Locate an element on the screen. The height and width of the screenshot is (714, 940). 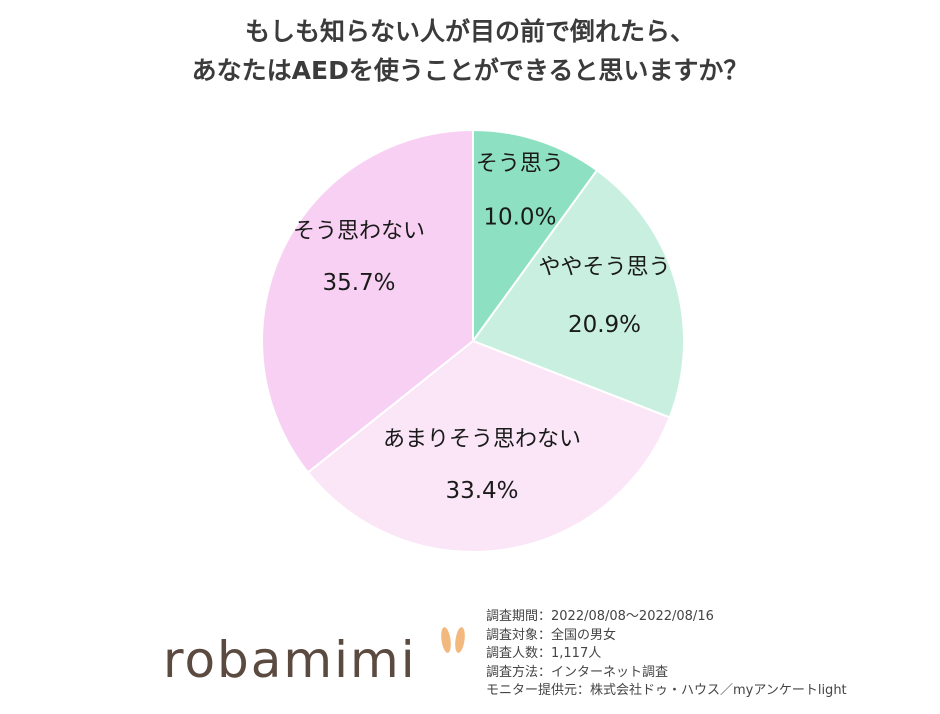
slice-label-2: あまりそう思わない is located at coordinates (482, 439).